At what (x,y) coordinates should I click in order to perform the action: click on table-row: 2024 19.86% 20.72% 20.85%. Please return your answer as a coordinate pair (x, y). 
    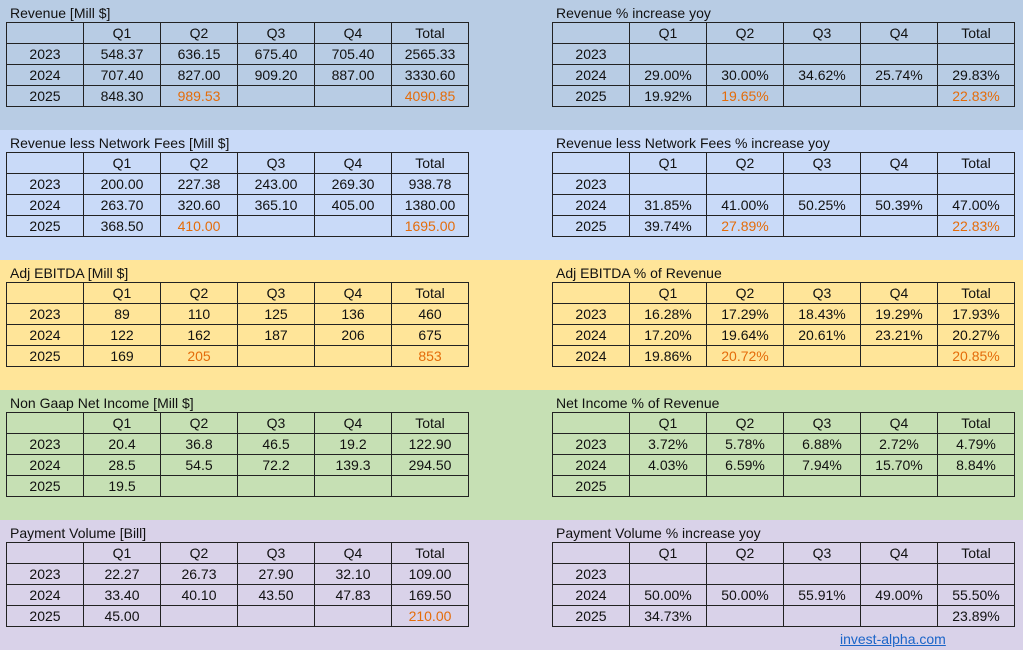
    Looking at the image, I should click on (783, 356).